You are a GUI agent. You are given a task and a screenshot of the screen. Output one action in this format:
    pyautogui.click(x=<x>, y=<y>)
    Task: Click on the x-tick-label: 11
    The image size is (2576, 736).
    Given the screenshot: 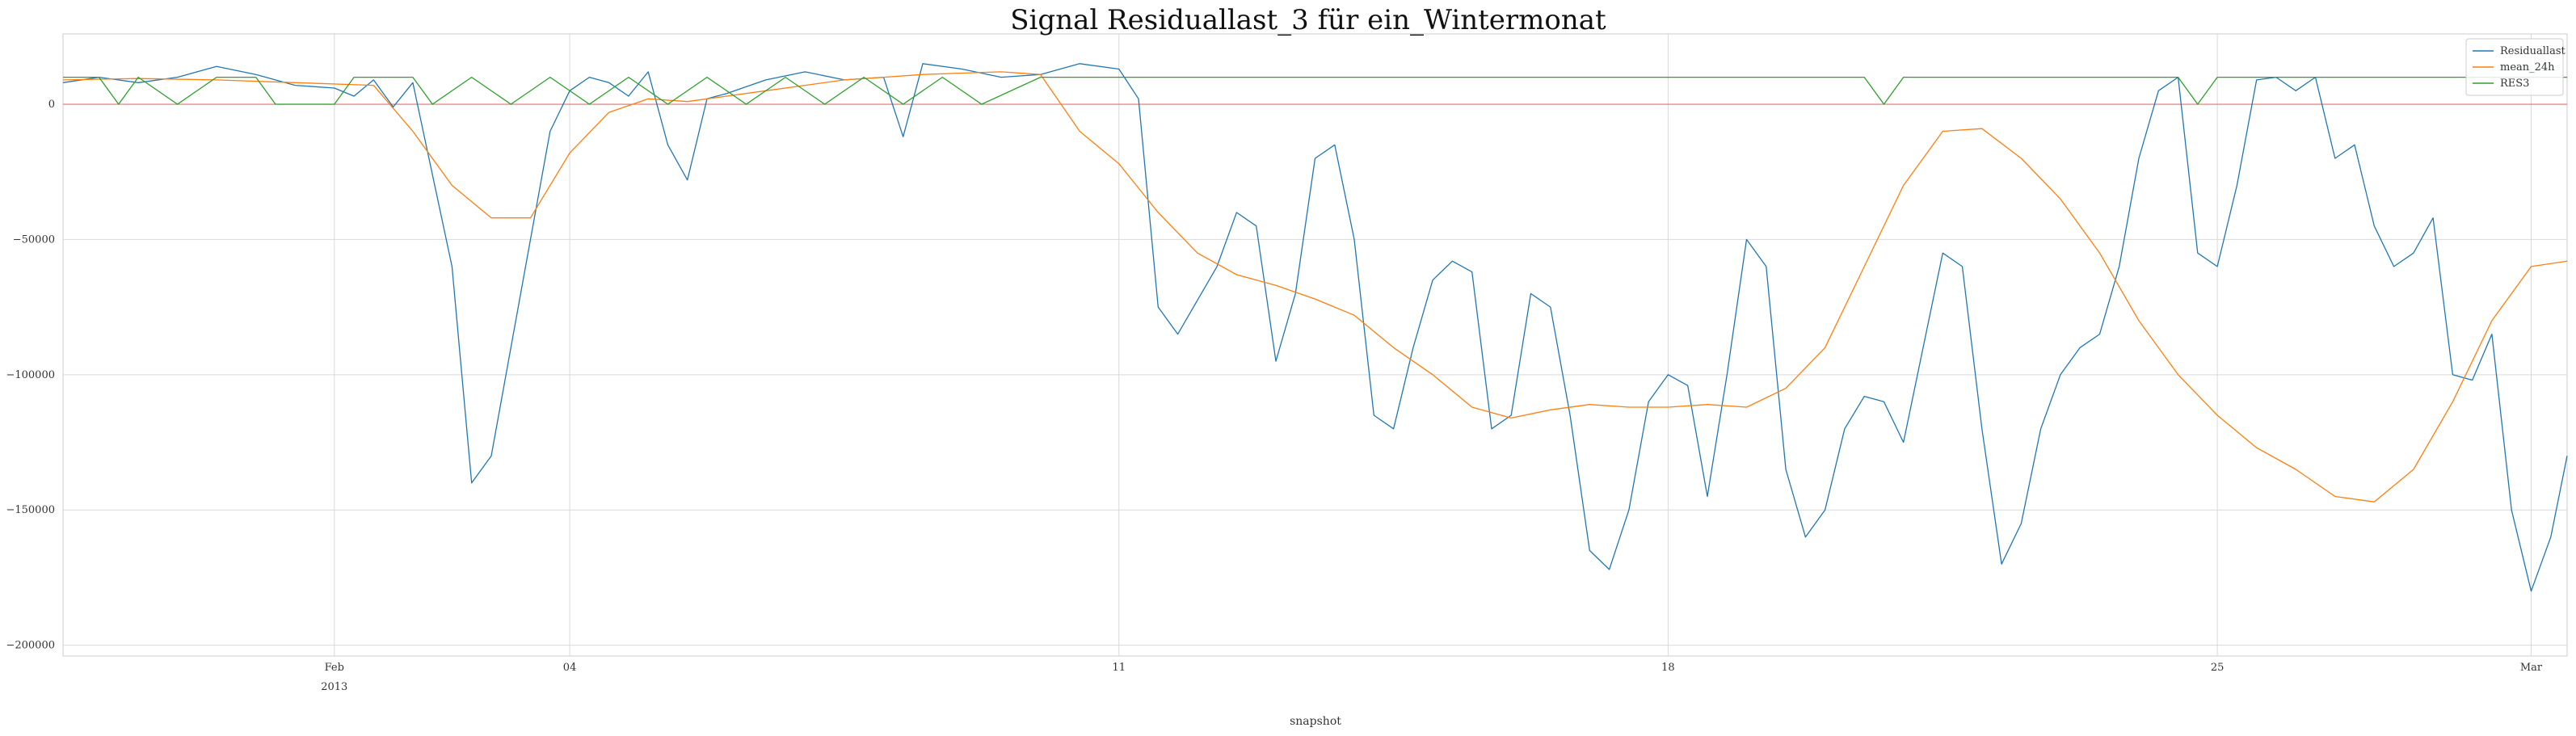 What is the action you would take?
    pyautogui.click(x=1119, y=668)
    